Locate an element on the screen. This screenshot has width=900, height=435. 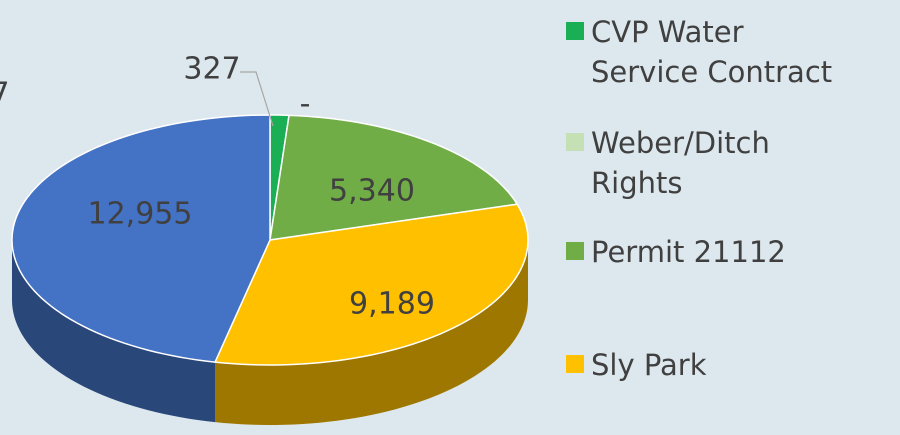
leader-line is located at coordinates (257, 99).